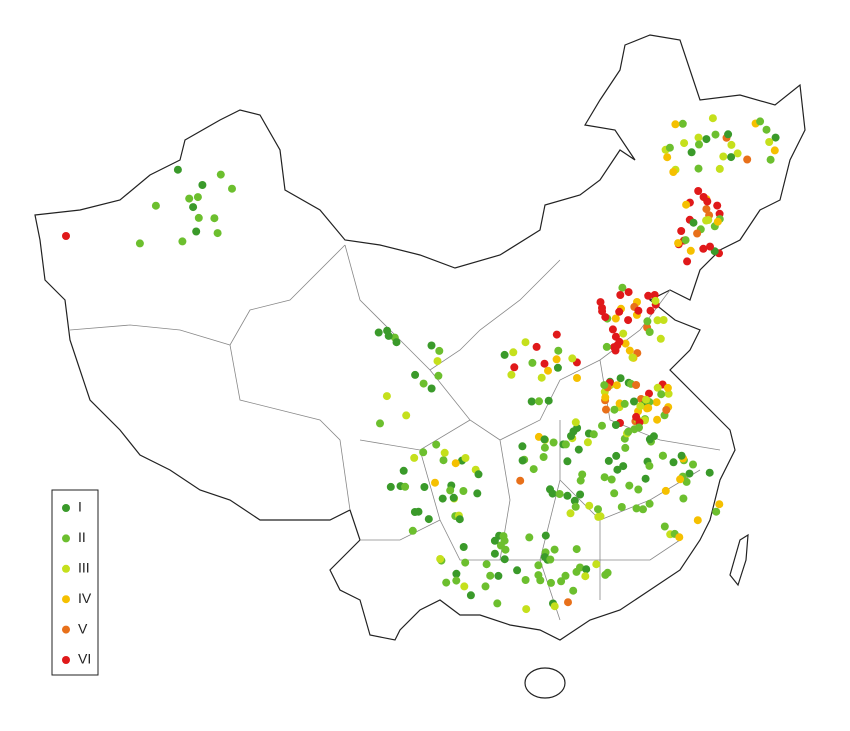 The width and height of the screenshot is (850, 731). What do you see at coordinates (66, 568) in the screenshot?
I see `legend-marker` at bounding box center [66, 568].